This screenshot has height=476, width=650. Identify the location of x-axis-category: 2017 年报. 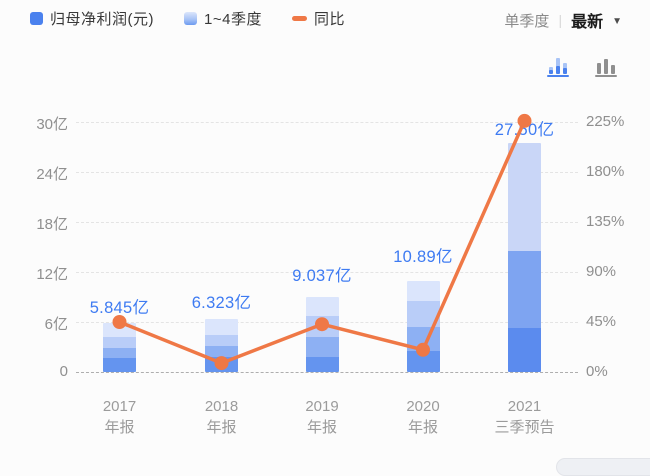
(119, 417).